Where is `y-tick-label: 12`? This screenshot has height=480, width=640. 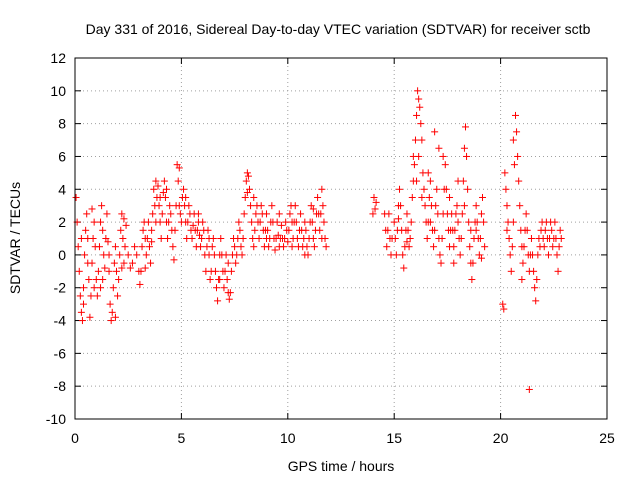 y-tick-label: 12 is located at coordinates (58, 58).